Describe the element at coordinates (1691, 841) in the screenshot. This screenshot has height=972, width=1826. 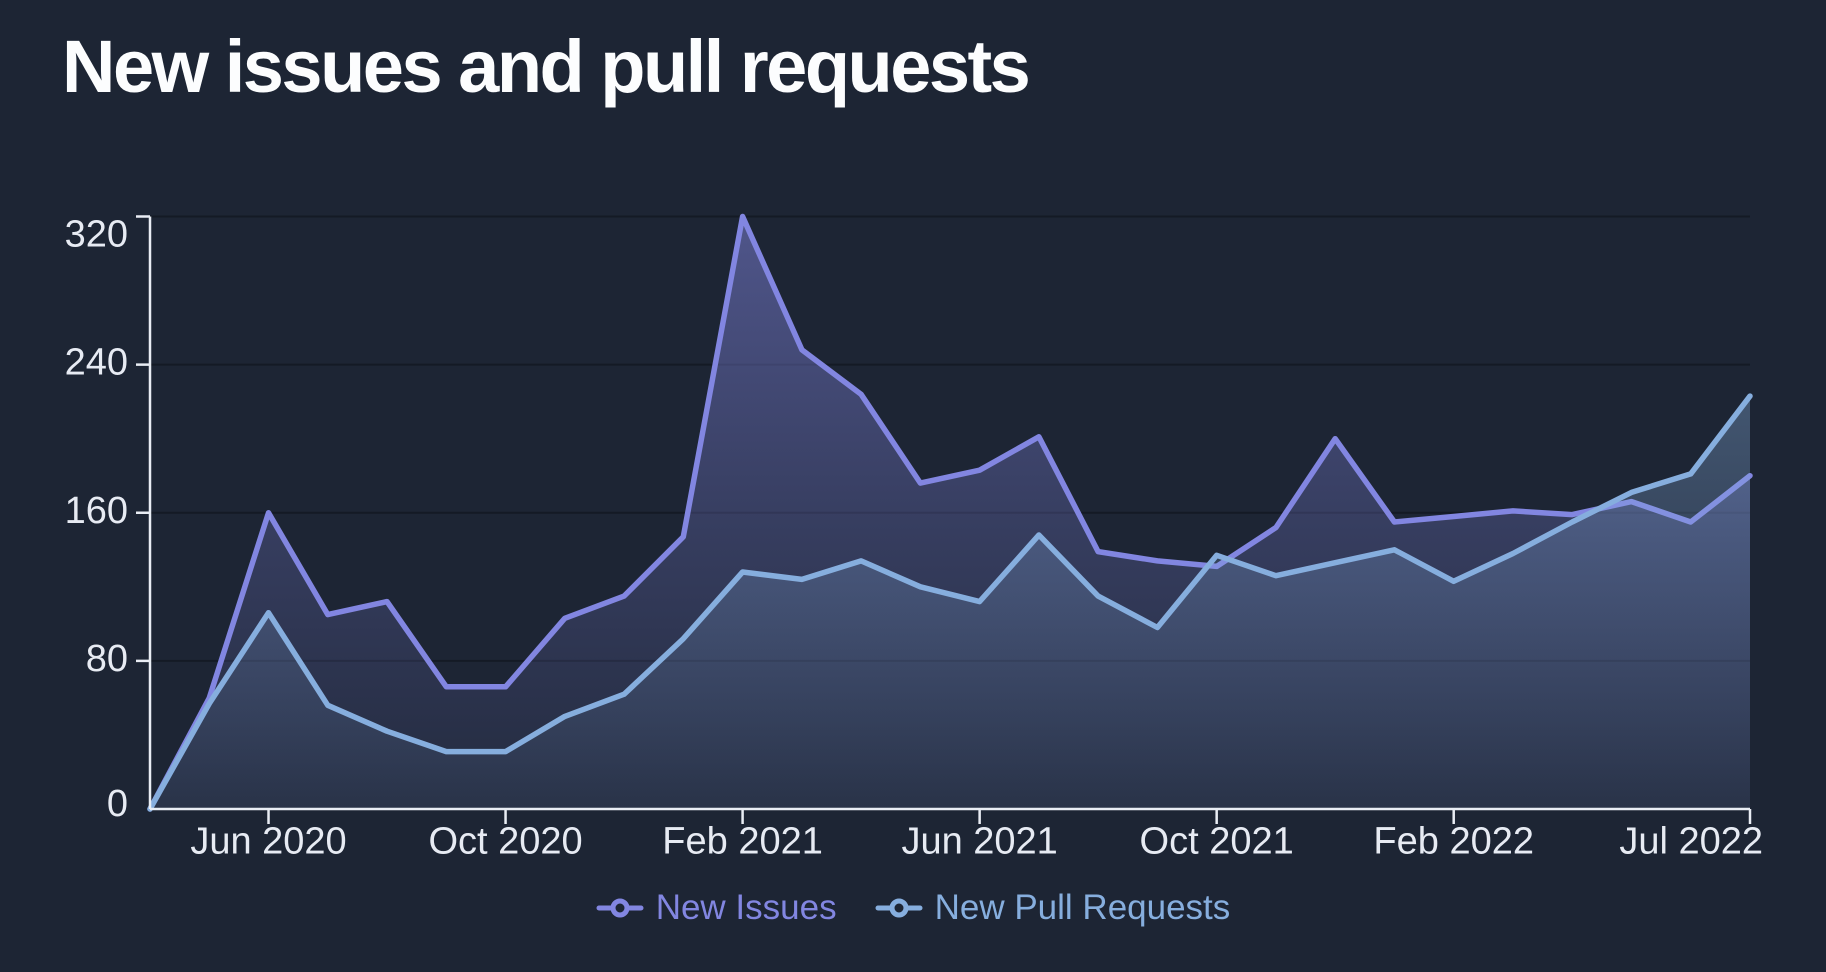
I see `x-axis-tick-label: Jul 2022` at that location.